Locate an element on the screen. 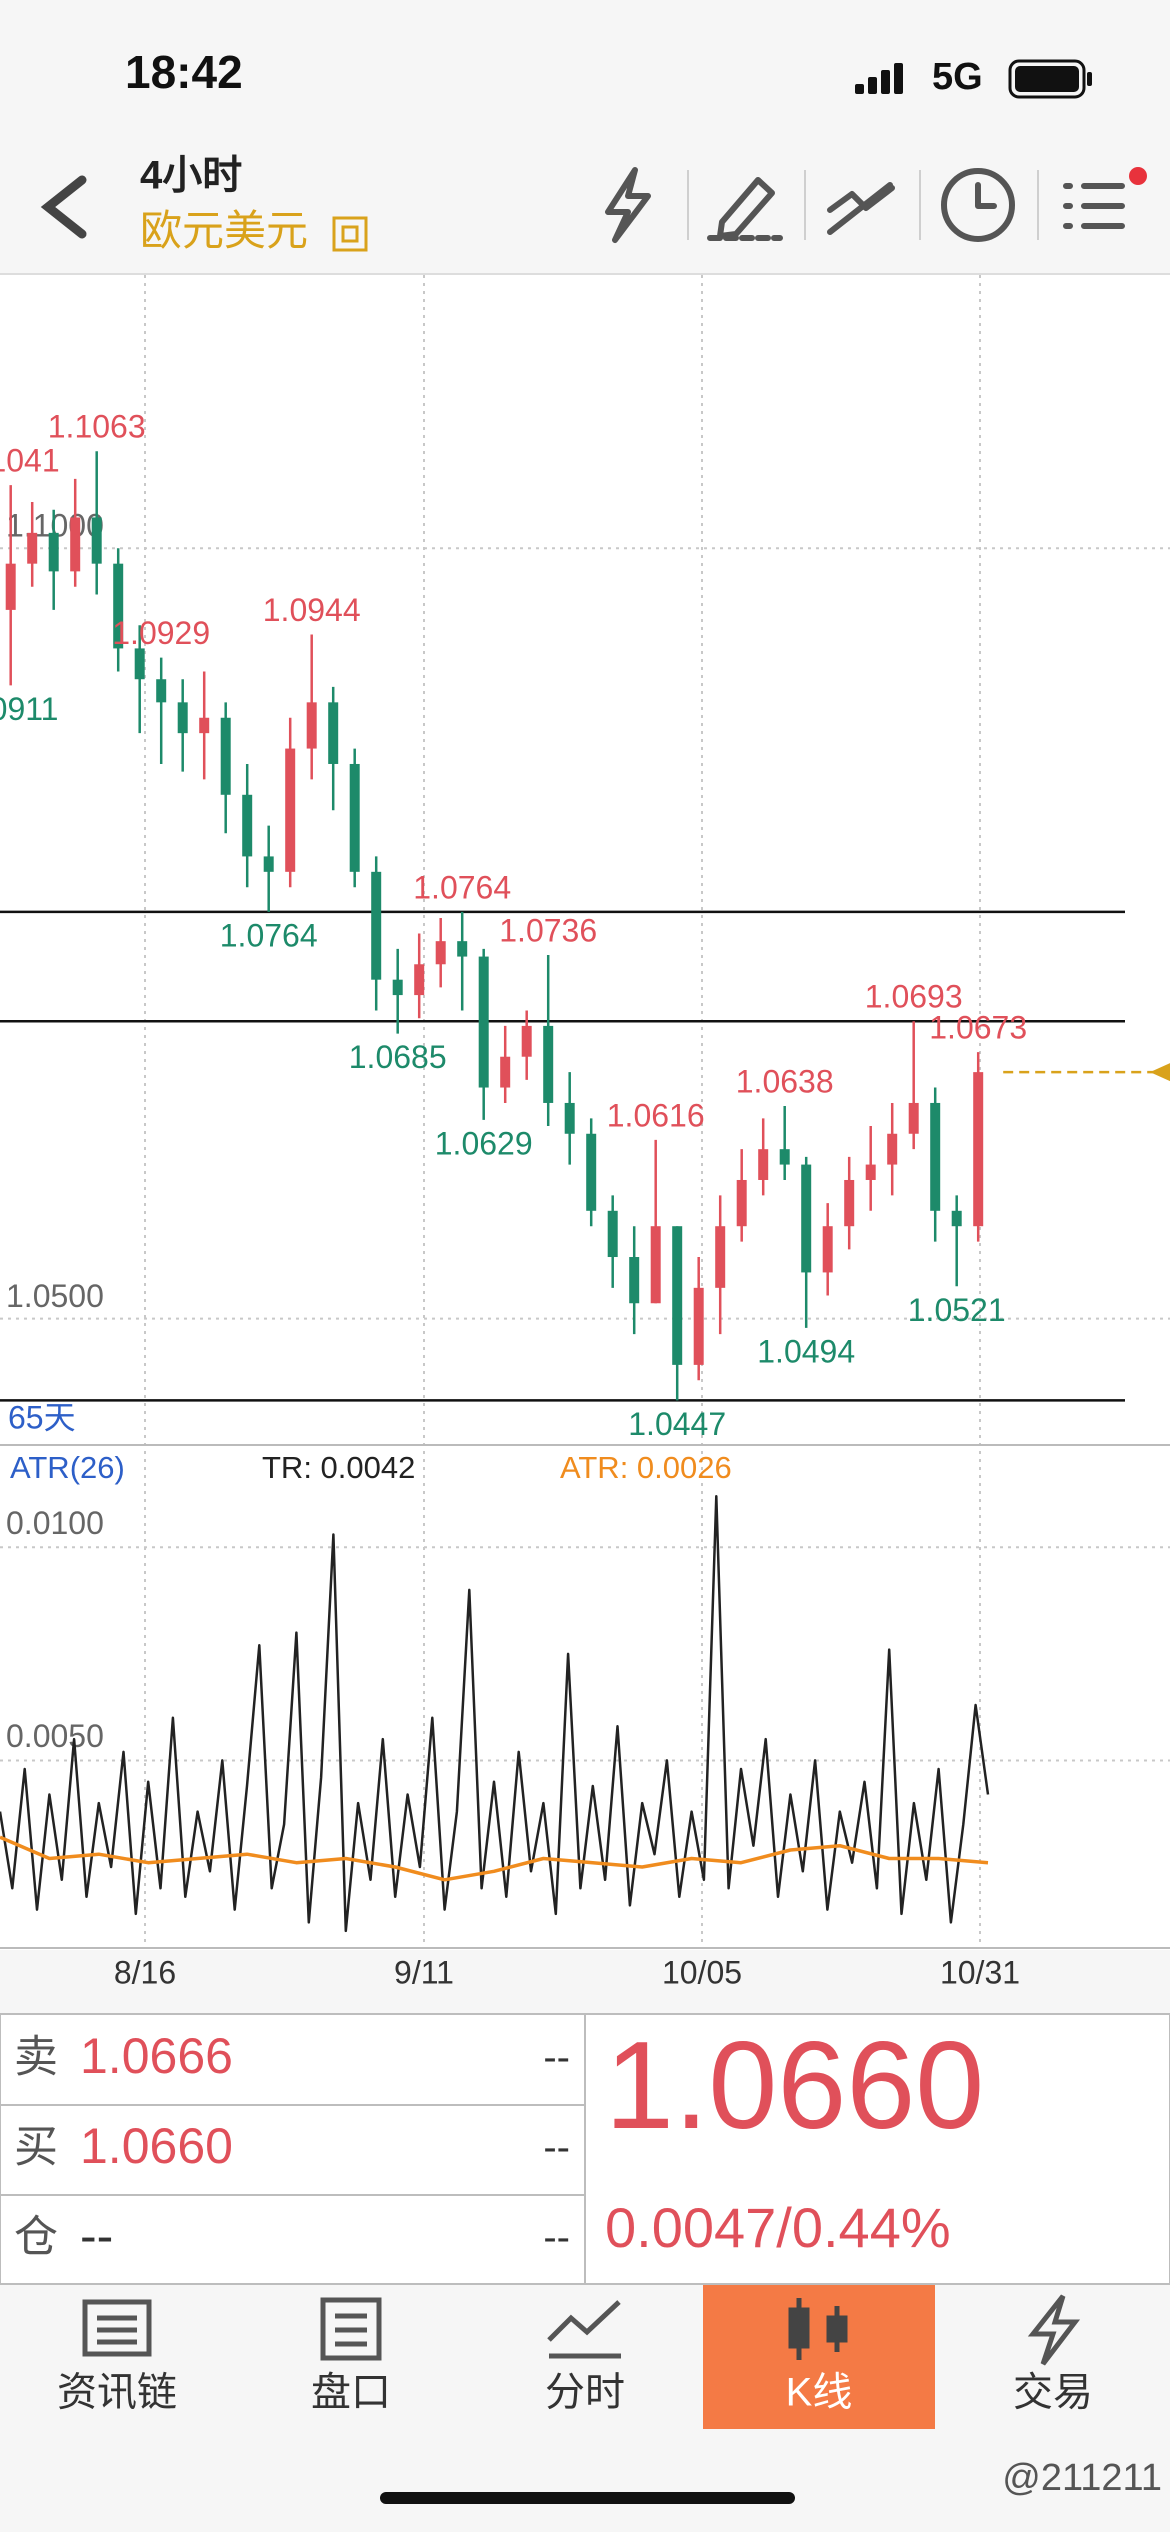 The image size is (1170, 2532). tab-label: 盘口 is located at coordinates (351, 2393).